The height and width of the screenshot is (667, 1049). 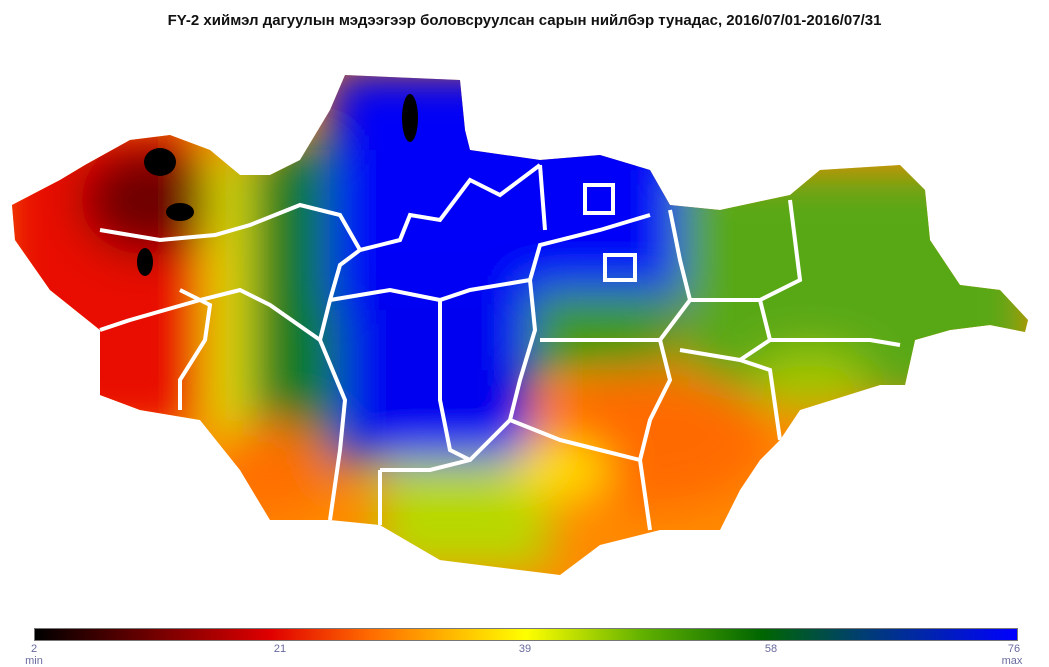 I want to click on legend-max-label: max, so click(x=1012, y=661).